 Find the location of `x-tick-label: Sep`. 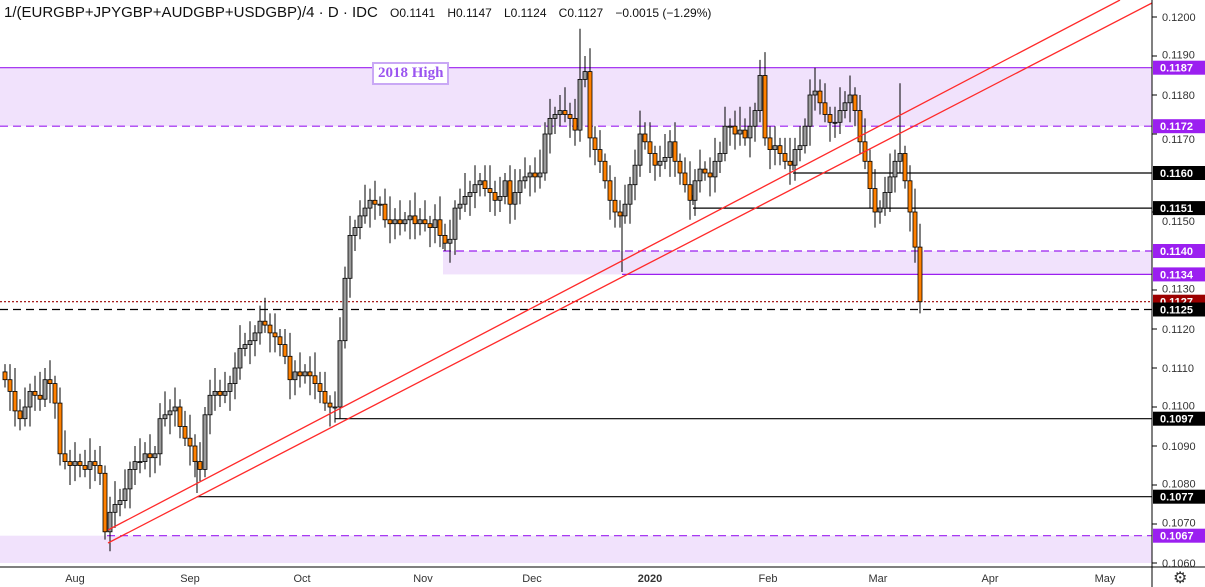

x-tick-label: Sep is located at coordinates (190, 579).